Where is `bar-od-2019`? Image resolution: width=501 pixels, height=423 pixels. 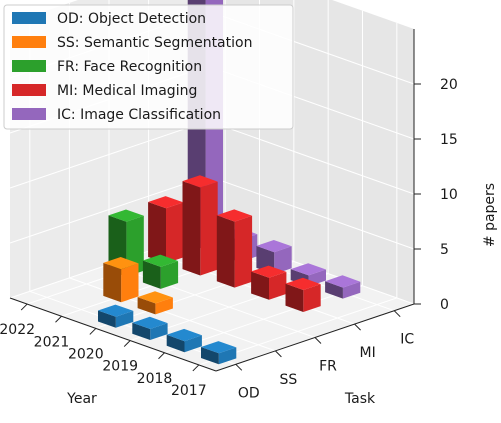
bar-od-2019 is located at coordinates (150, 328).